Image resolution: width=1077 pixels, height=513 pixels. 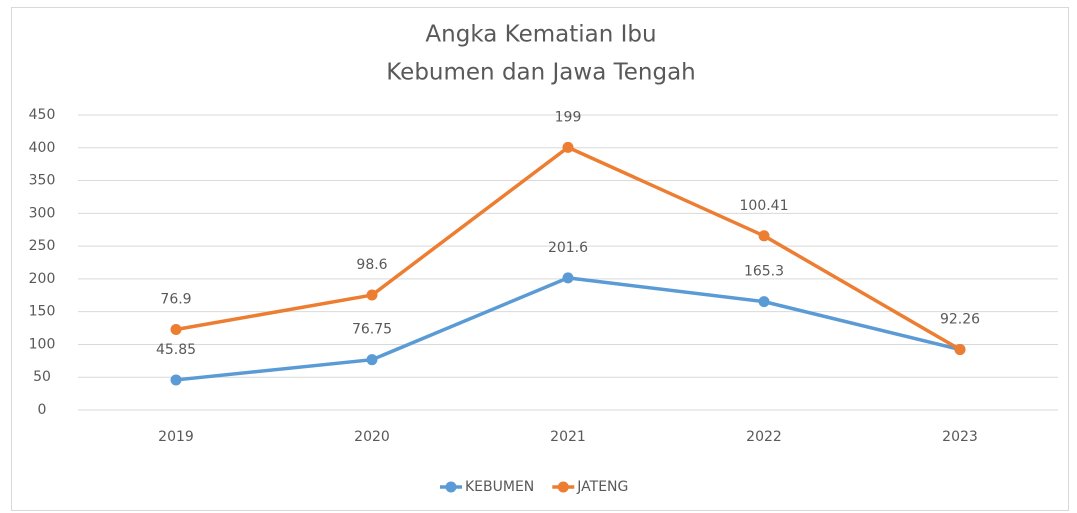 I want to click on x-tick-label: 2020, so click(x=372, y=437).